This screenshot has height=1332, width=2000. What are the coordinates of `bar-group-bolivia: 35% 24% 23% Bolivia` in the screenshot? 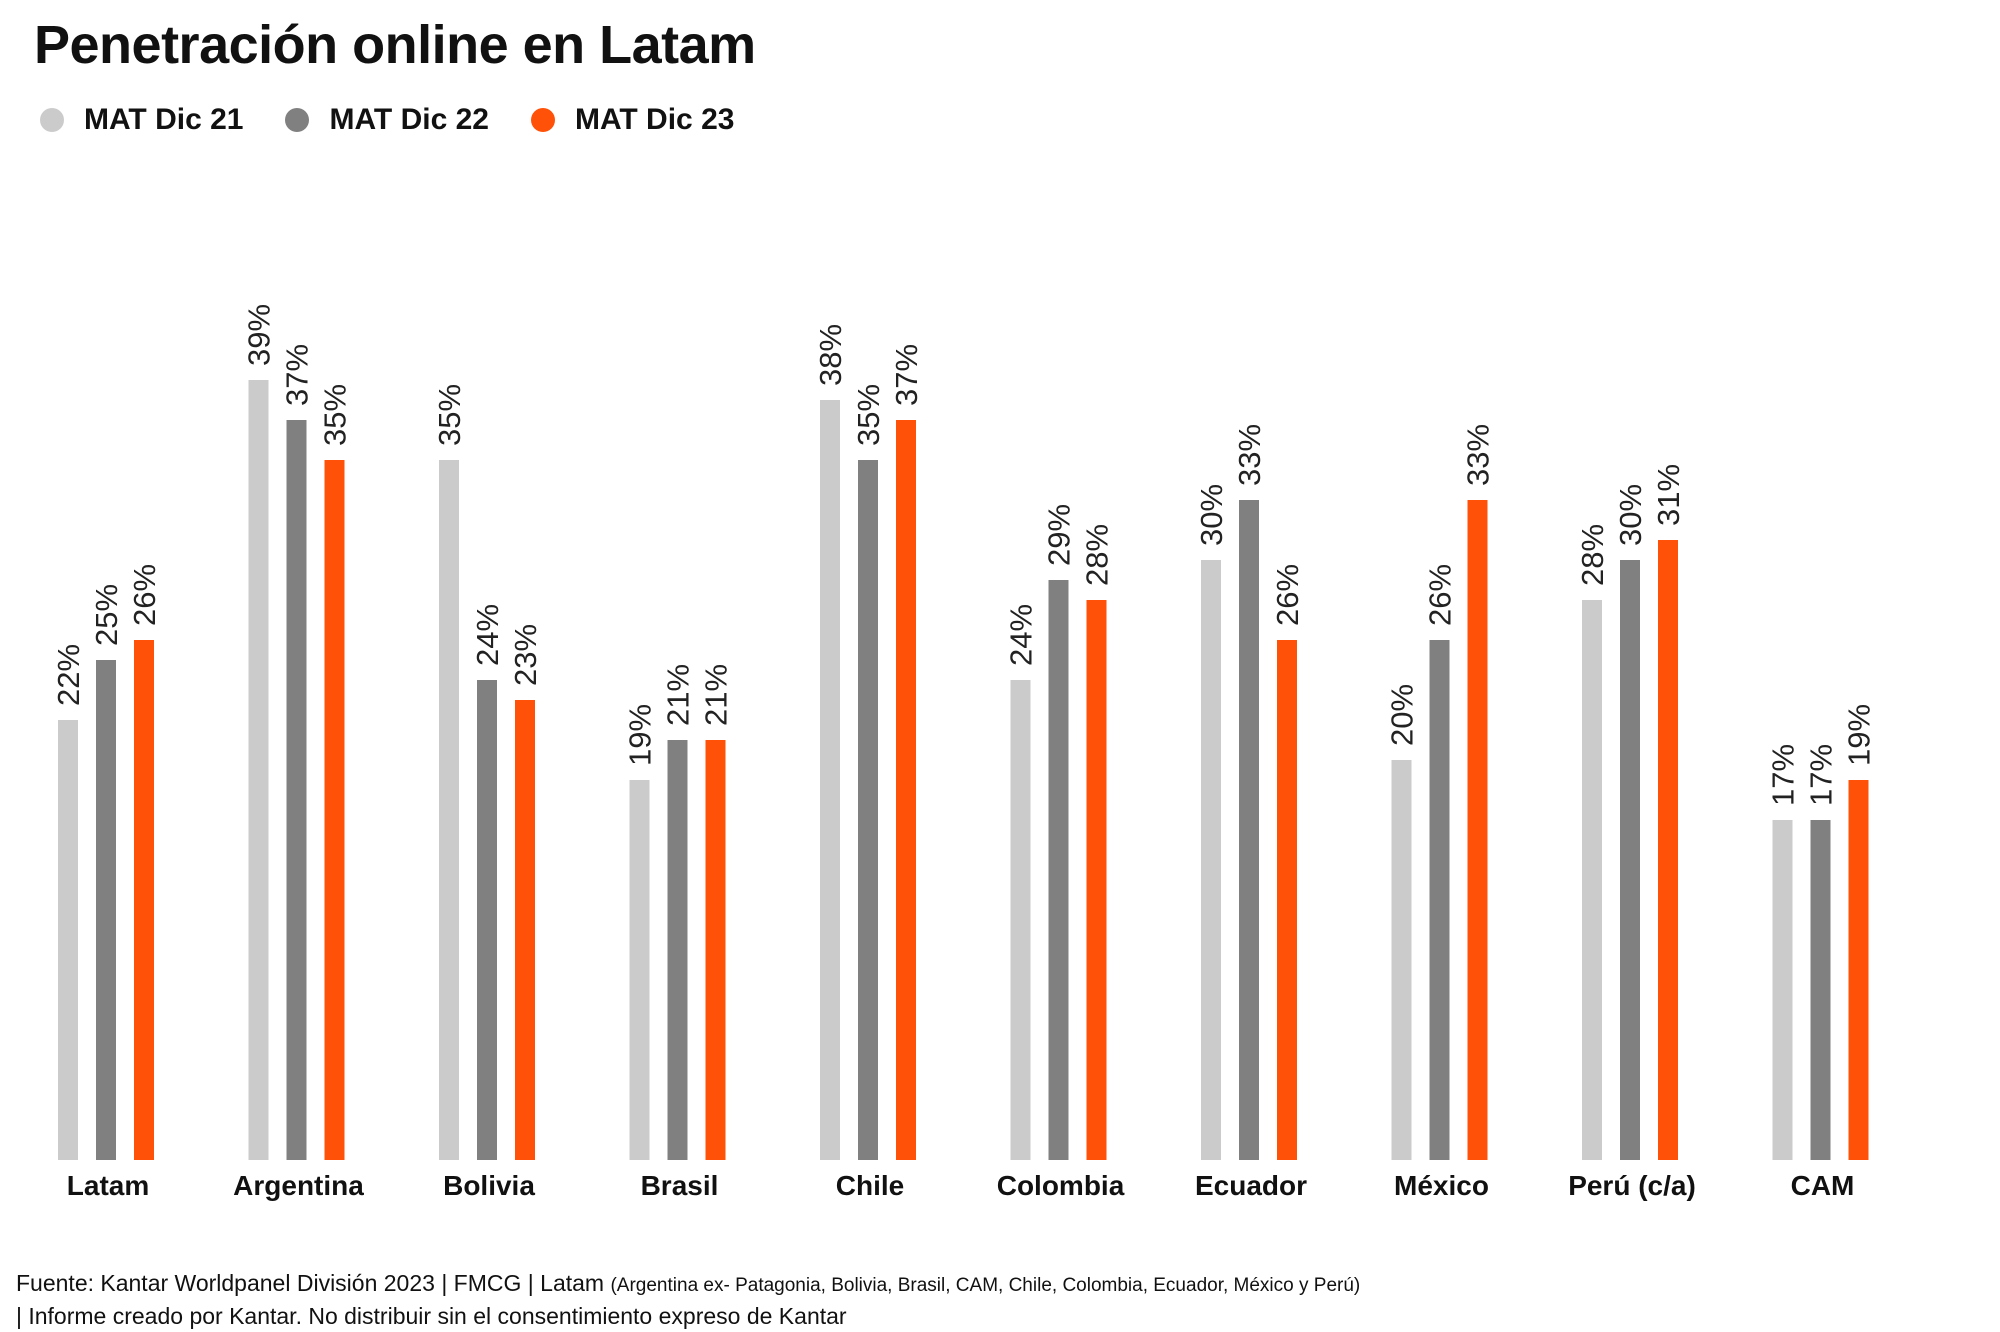 It's located at (487, 792).